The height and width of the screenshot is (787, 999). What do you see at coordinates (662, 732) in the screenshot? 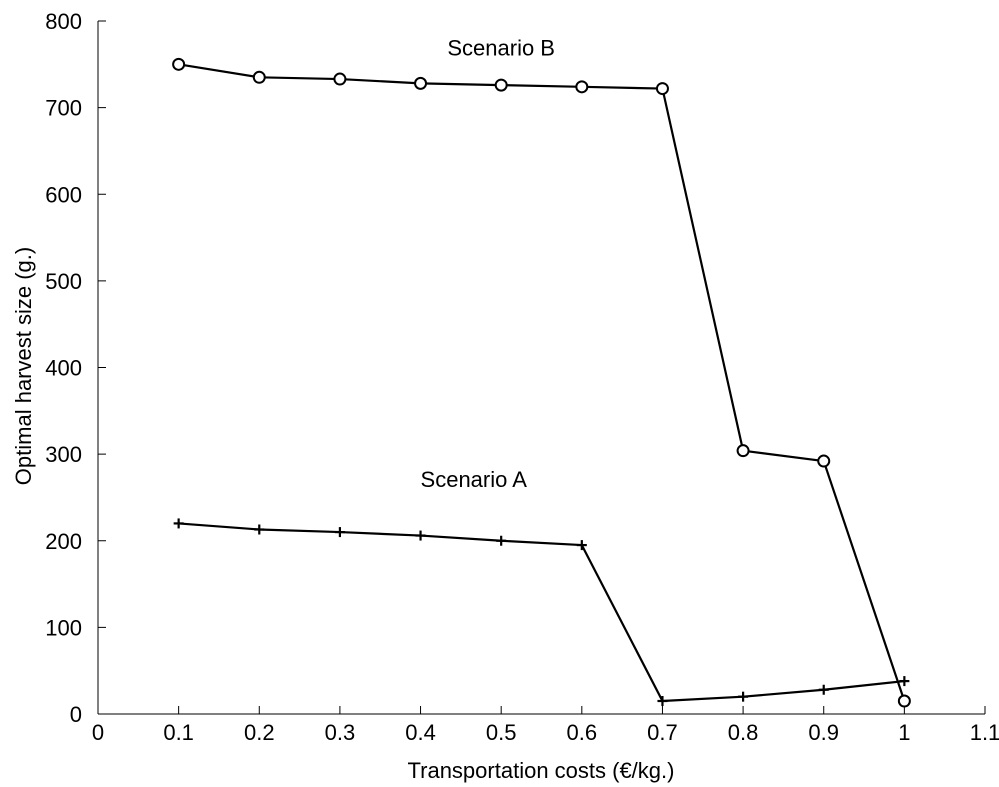
I see `x-tick-label: 0.7` at bounding box center [662, 732].